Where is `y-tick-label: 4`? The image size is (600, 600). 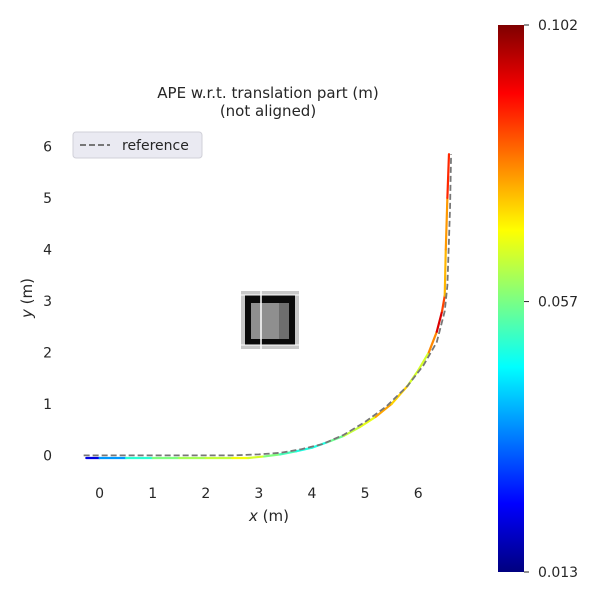 y-tick-label: 4 is located at coordinates (47, 250).